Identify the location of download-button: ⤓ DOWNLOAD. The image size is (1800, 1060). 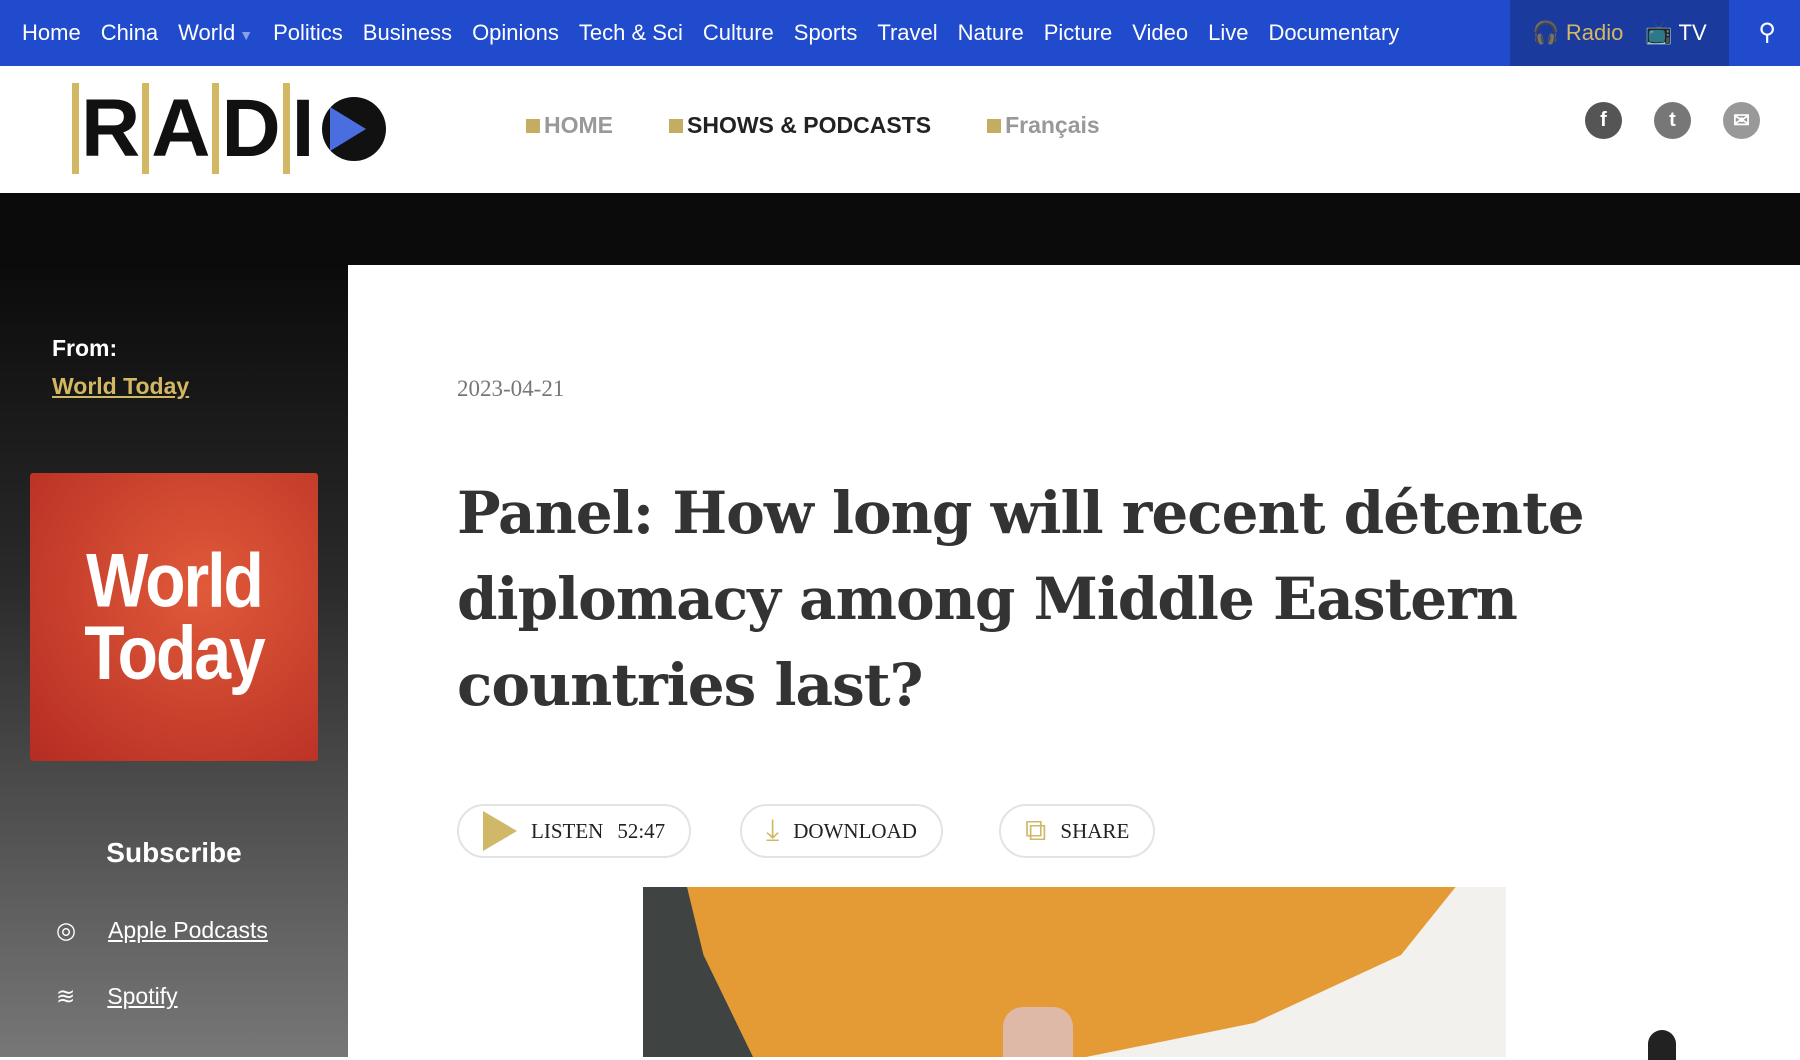
(841, 831).